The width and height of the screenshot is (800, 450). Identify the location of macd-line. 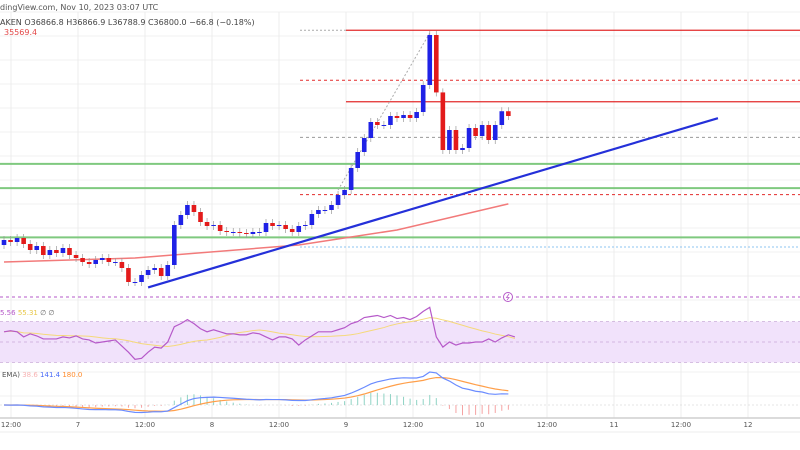
(256, 392).